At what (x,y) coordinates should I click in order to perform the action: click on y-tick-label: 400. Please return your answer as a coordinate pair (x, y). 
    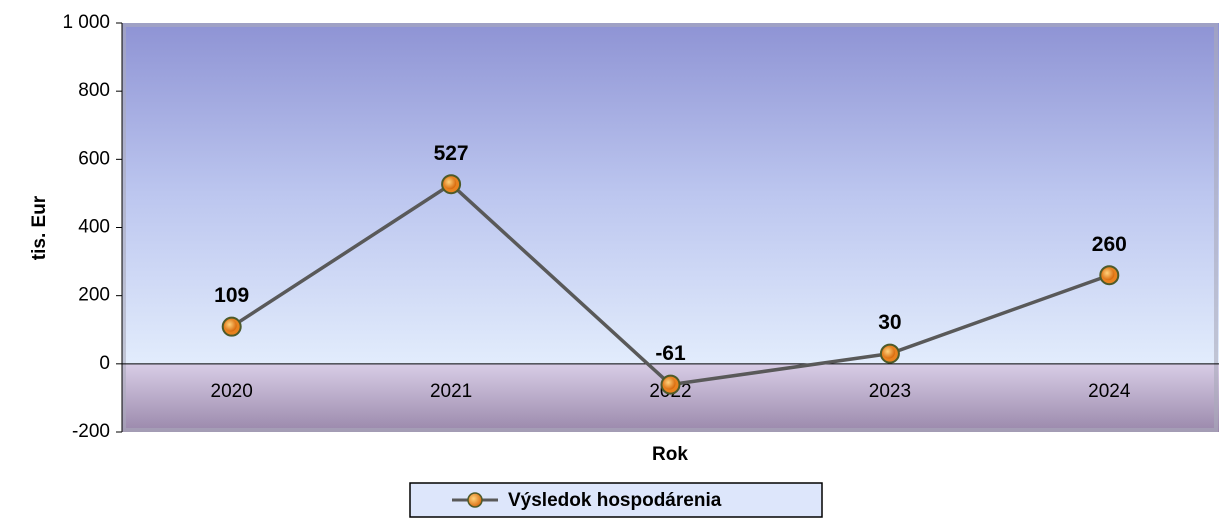
    Looking at the image, I should click on (94, 227).